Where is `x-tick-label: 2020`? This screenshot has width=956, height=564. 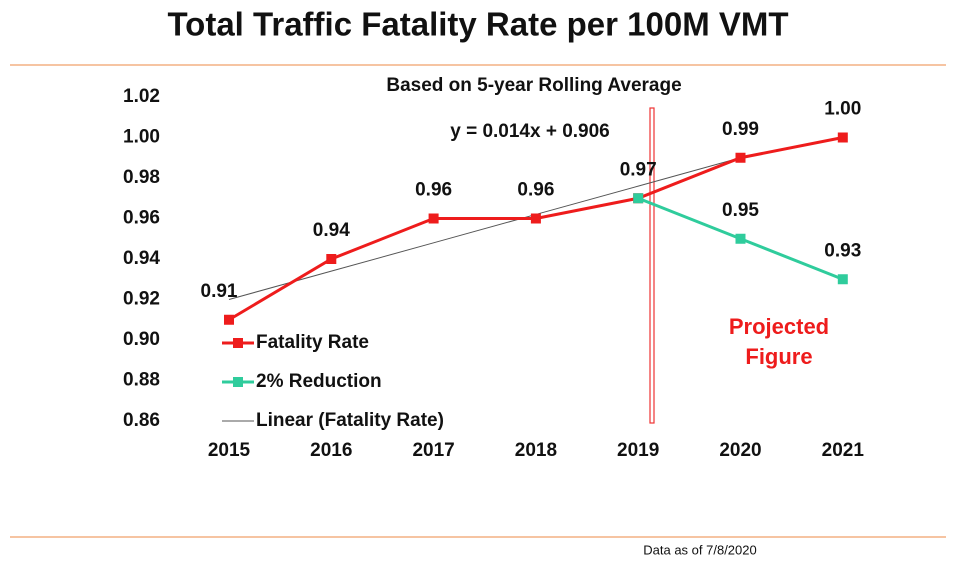 x-tick-label: 2020 is located at coordinates (740, 450).